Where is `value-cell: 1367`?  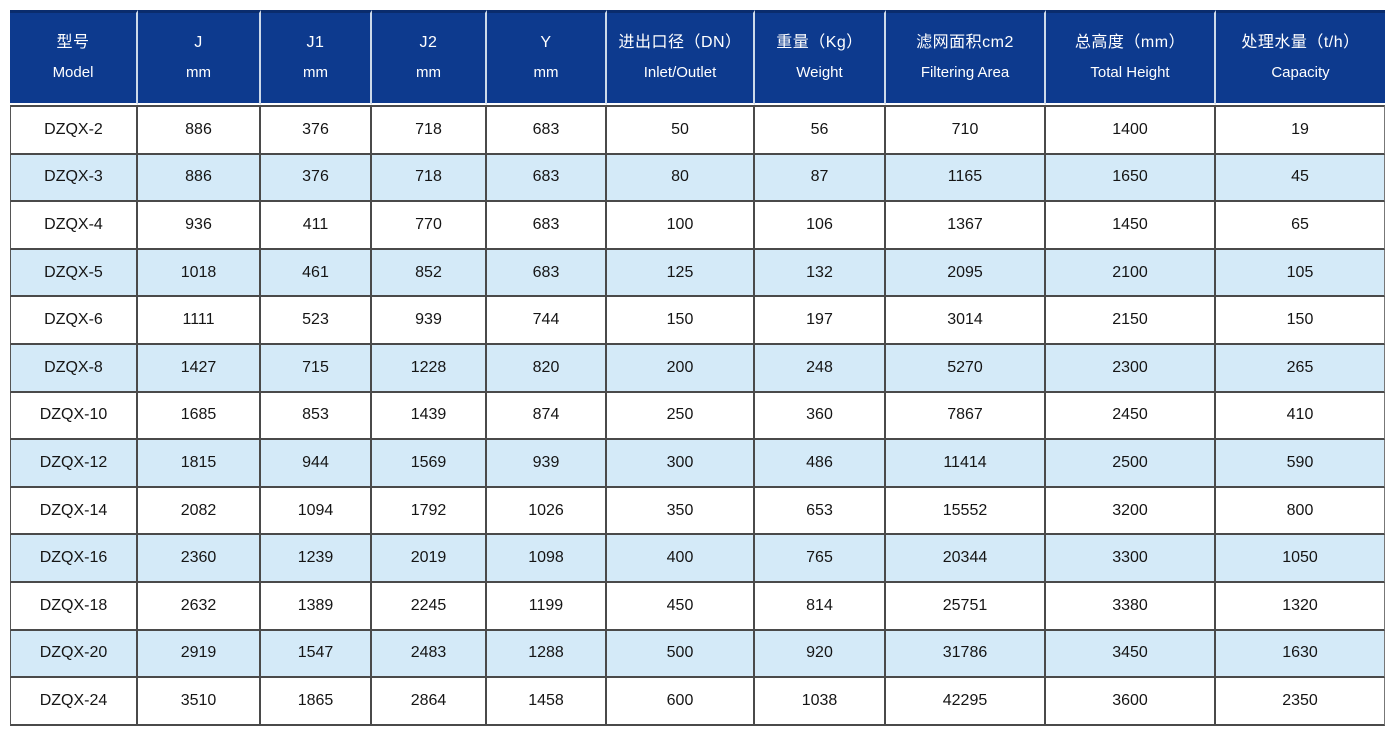 value-cell: 1367 is located at coordinates (966, 226).